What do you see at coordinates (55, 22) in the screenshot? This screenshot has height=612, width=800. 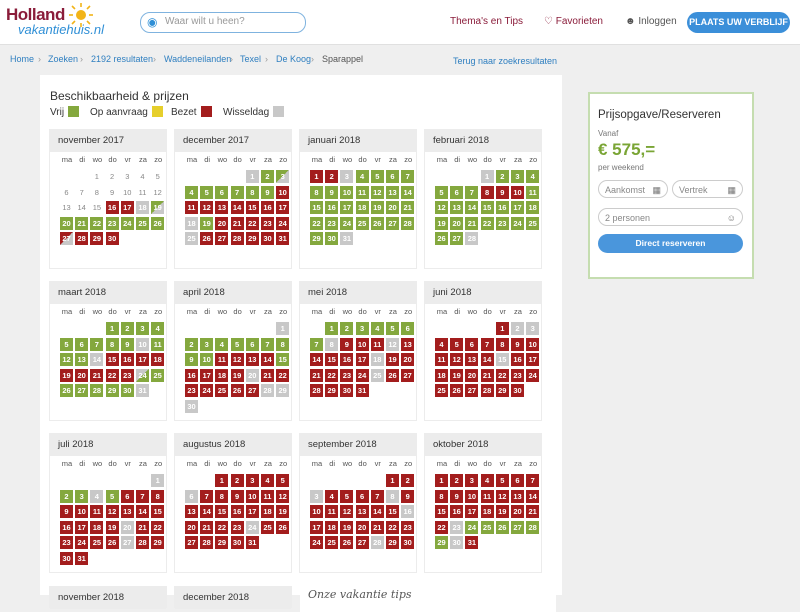 I see `site-logo: Holland vakantiehuis.nl` at bounding box center [55, 22].